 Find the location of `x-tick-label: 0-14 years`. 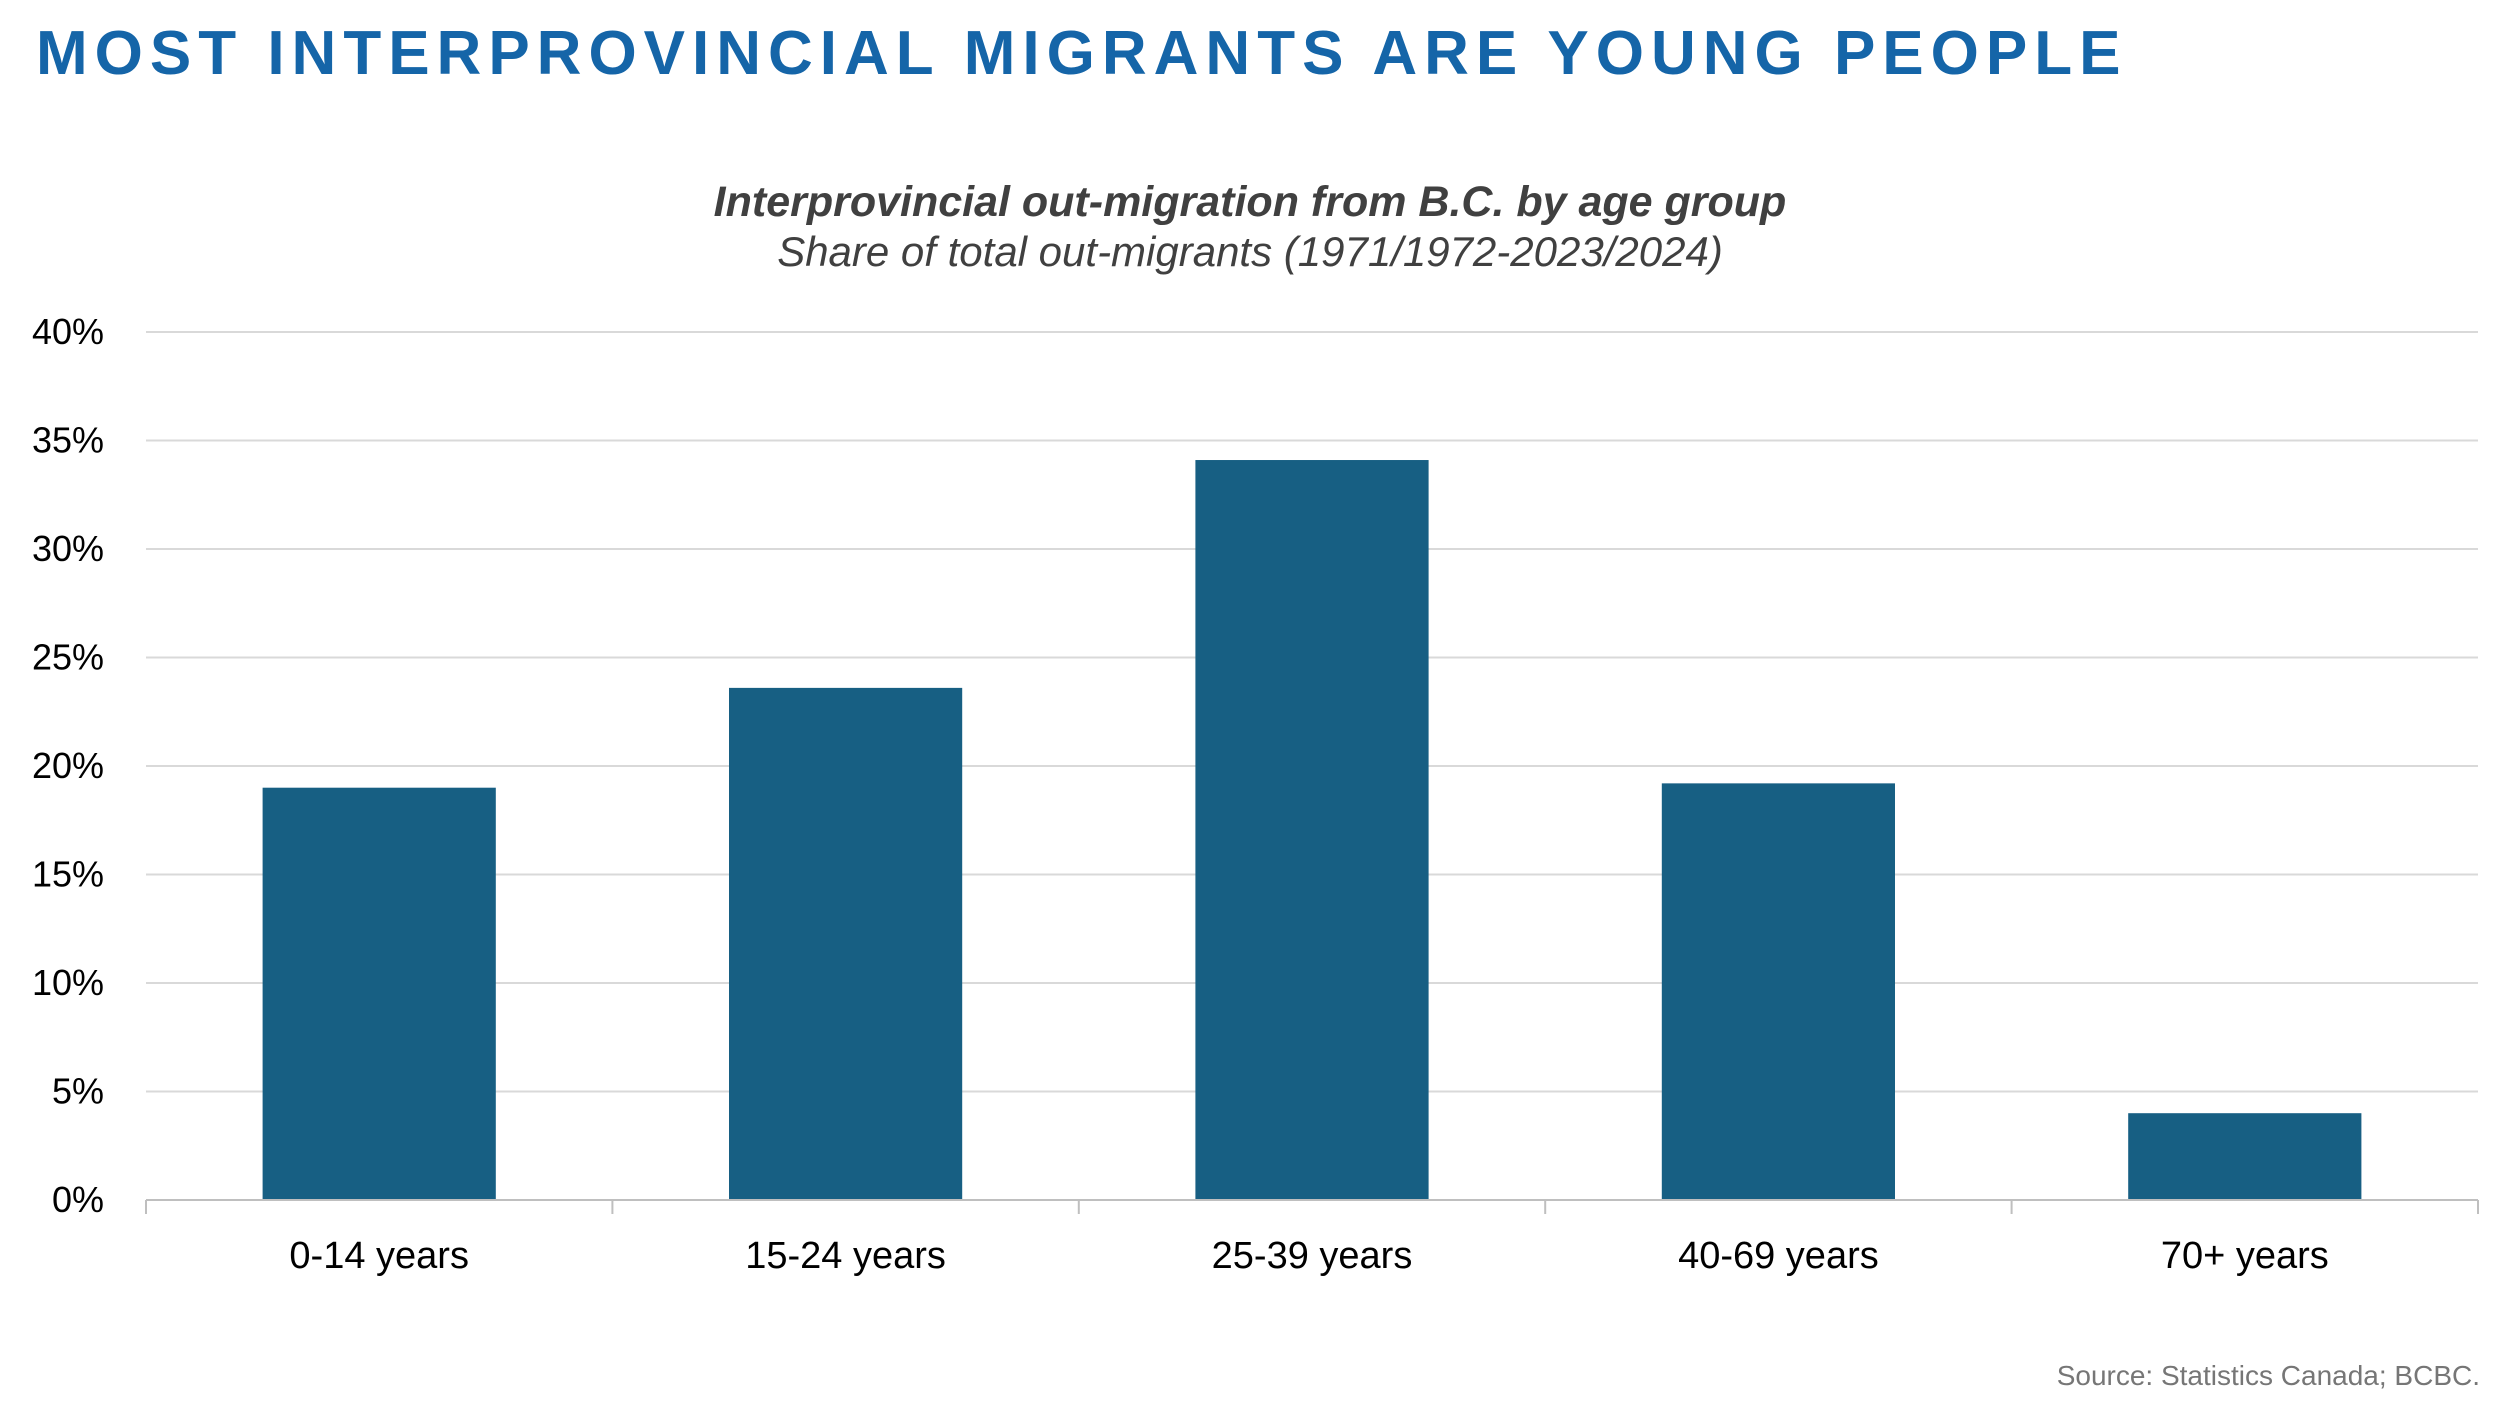

x-tick-label: 0-14 years is located at coordinates (379, 1256).